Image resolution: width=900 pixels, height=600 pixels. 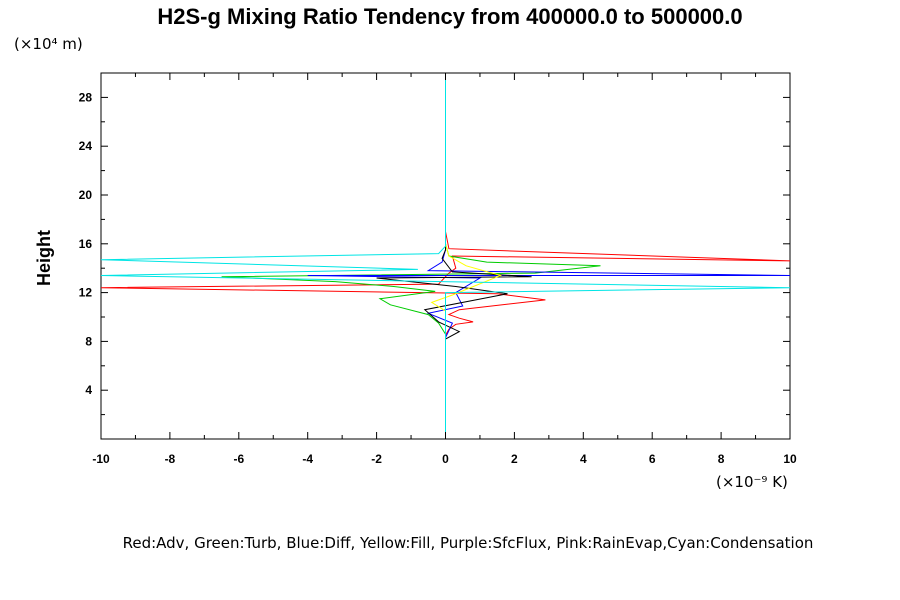 I want to click on x-unit-label: (×10⁻⁹ K), so click(x=752, y=482).